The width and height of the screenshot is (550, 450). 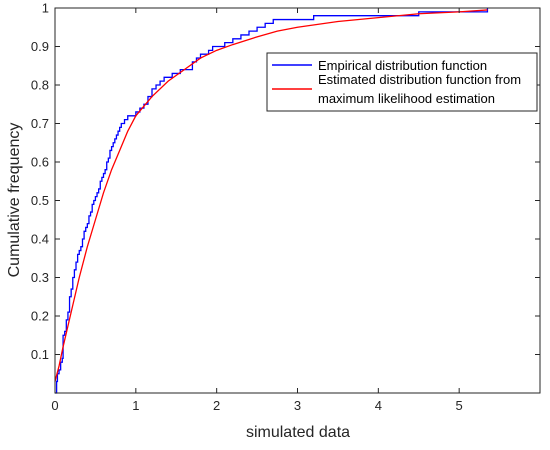 I want to click on y-tick-label: 0.6, so click(x=40, y=162).